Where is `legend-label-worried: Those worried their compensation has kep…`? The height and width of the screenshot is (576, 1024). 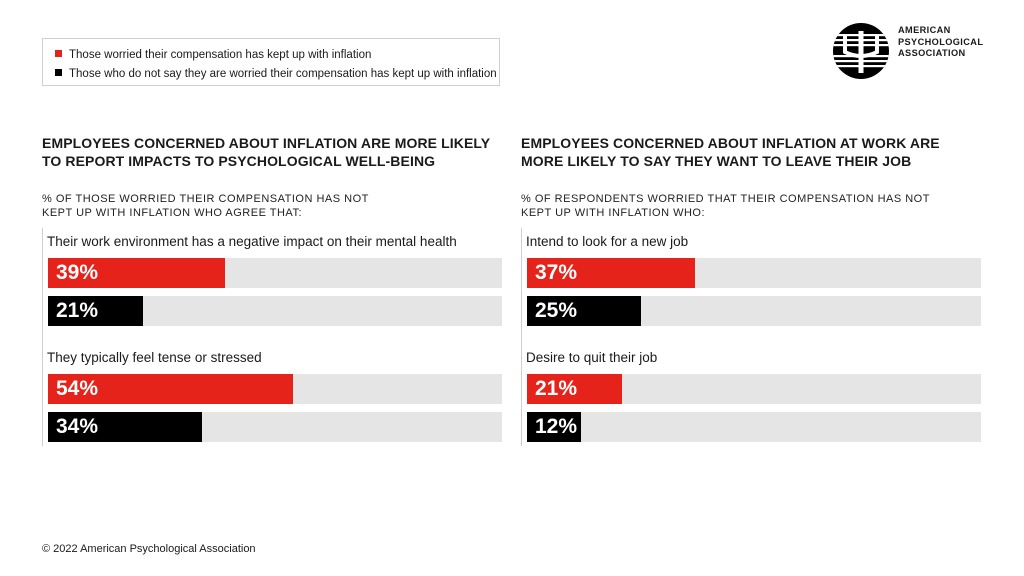
legend-label-worried: Those worried their compensation has kep… is located at coordinates (220, 55).